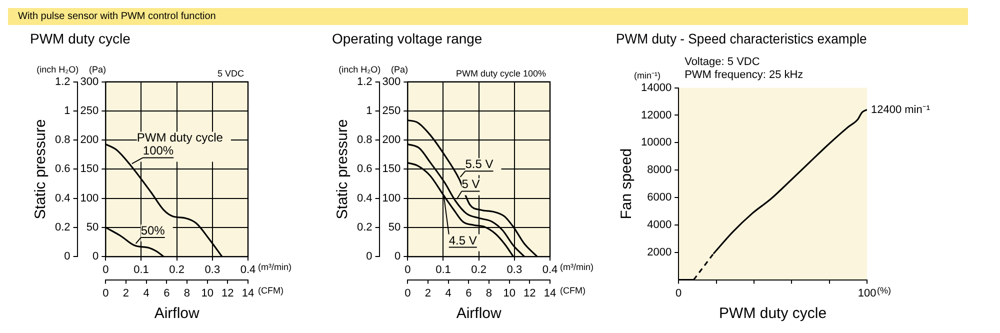 Image resolution: width=1000 pixels, height=333 pixels. What do you see at coordinates (656, 115) in the screenshot?
I see `y-tick-label: 12000` at bounding box center [656, 115].